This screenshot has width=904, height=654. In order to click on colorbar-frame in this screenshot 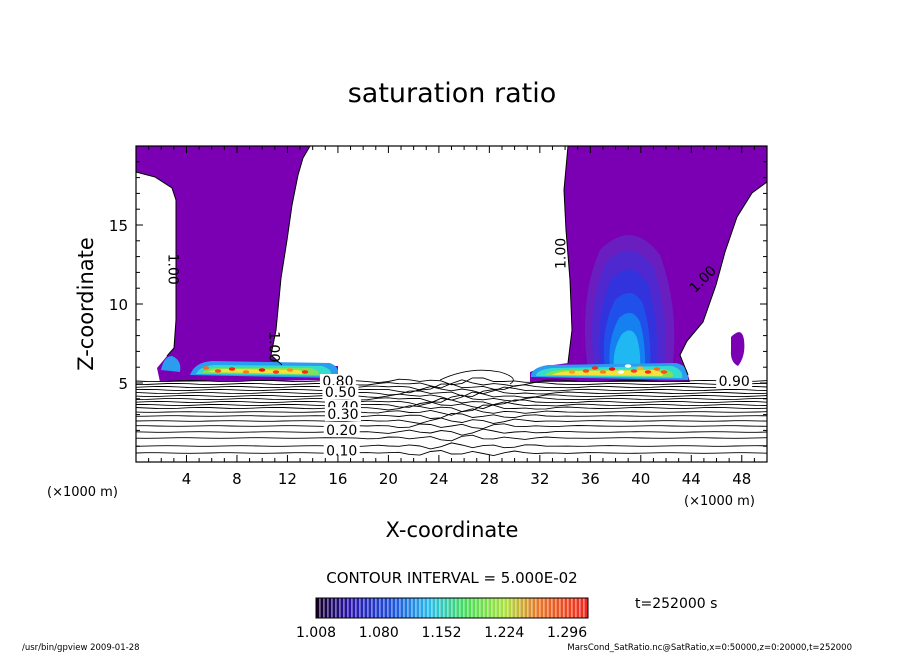, I will do `click(452, 608)`.